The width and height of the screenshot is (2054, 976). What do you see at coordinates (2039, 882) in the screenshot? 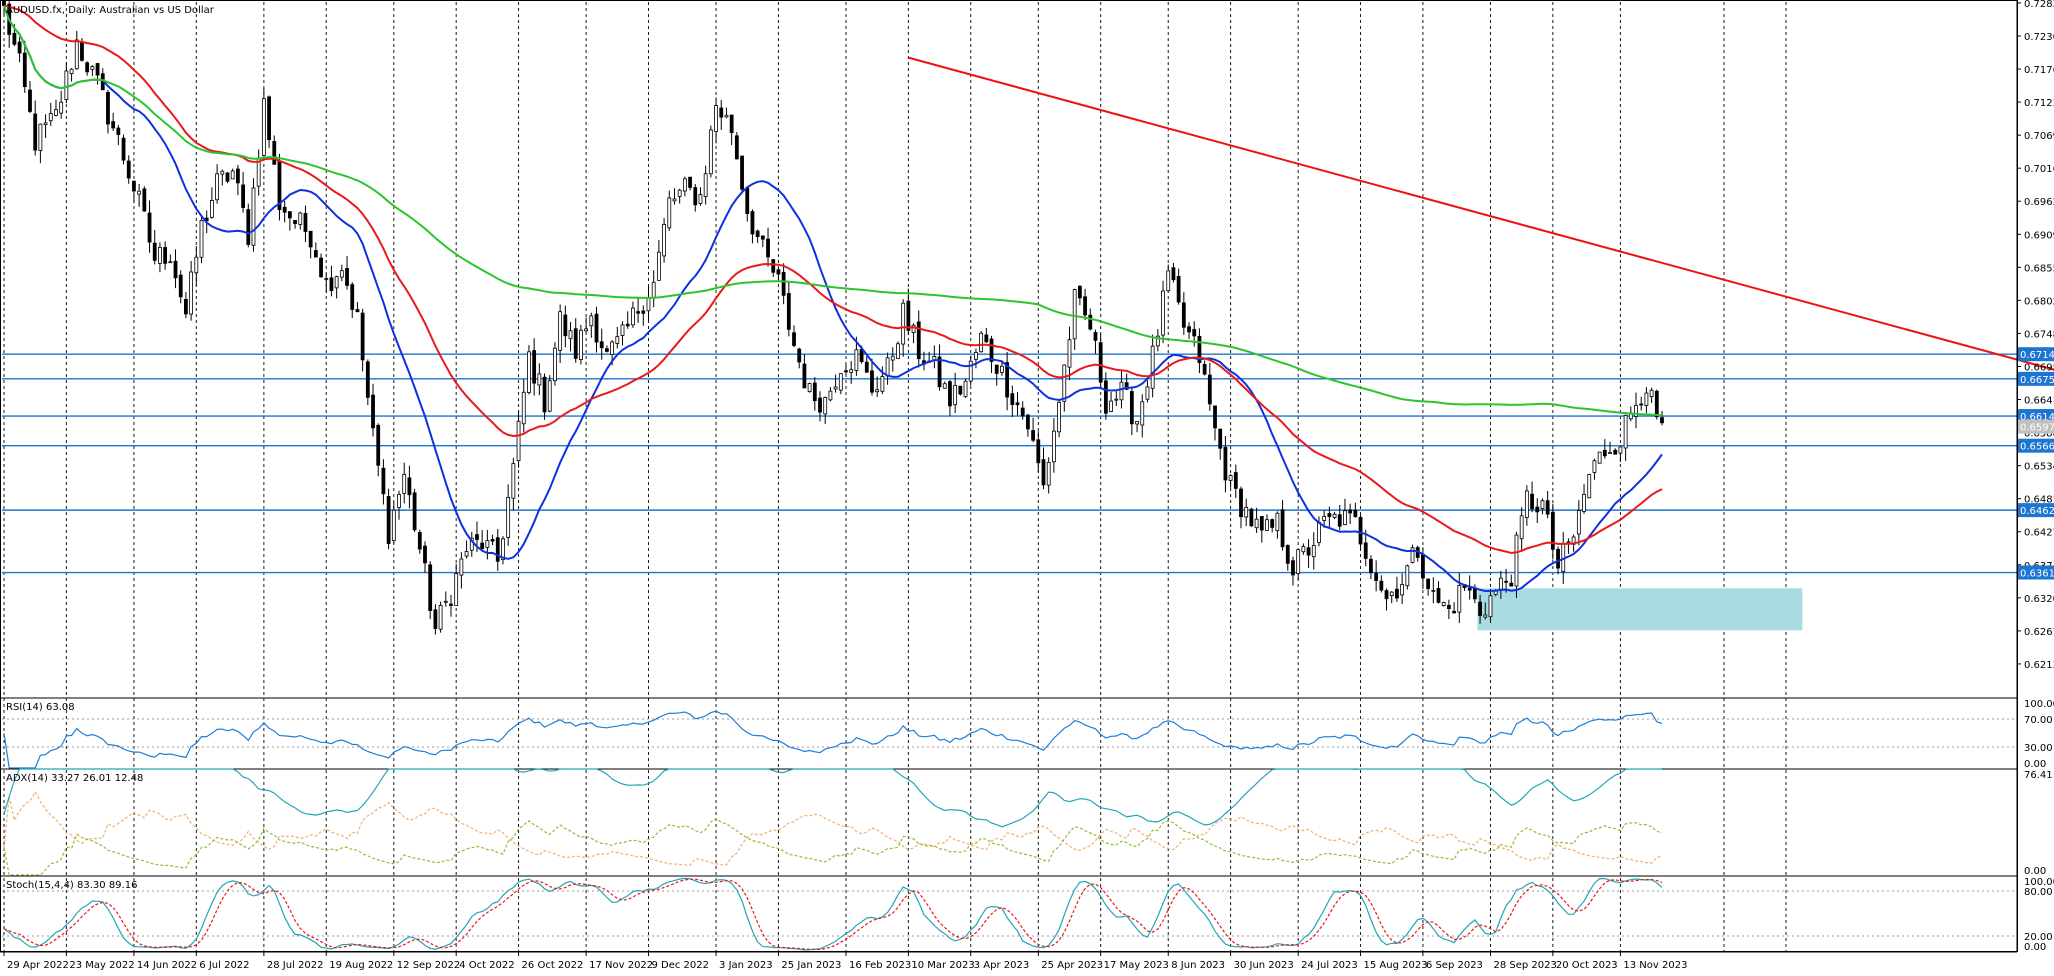
I see `indicator-tick-label: 100.00` at bounding box center [2039, 882].